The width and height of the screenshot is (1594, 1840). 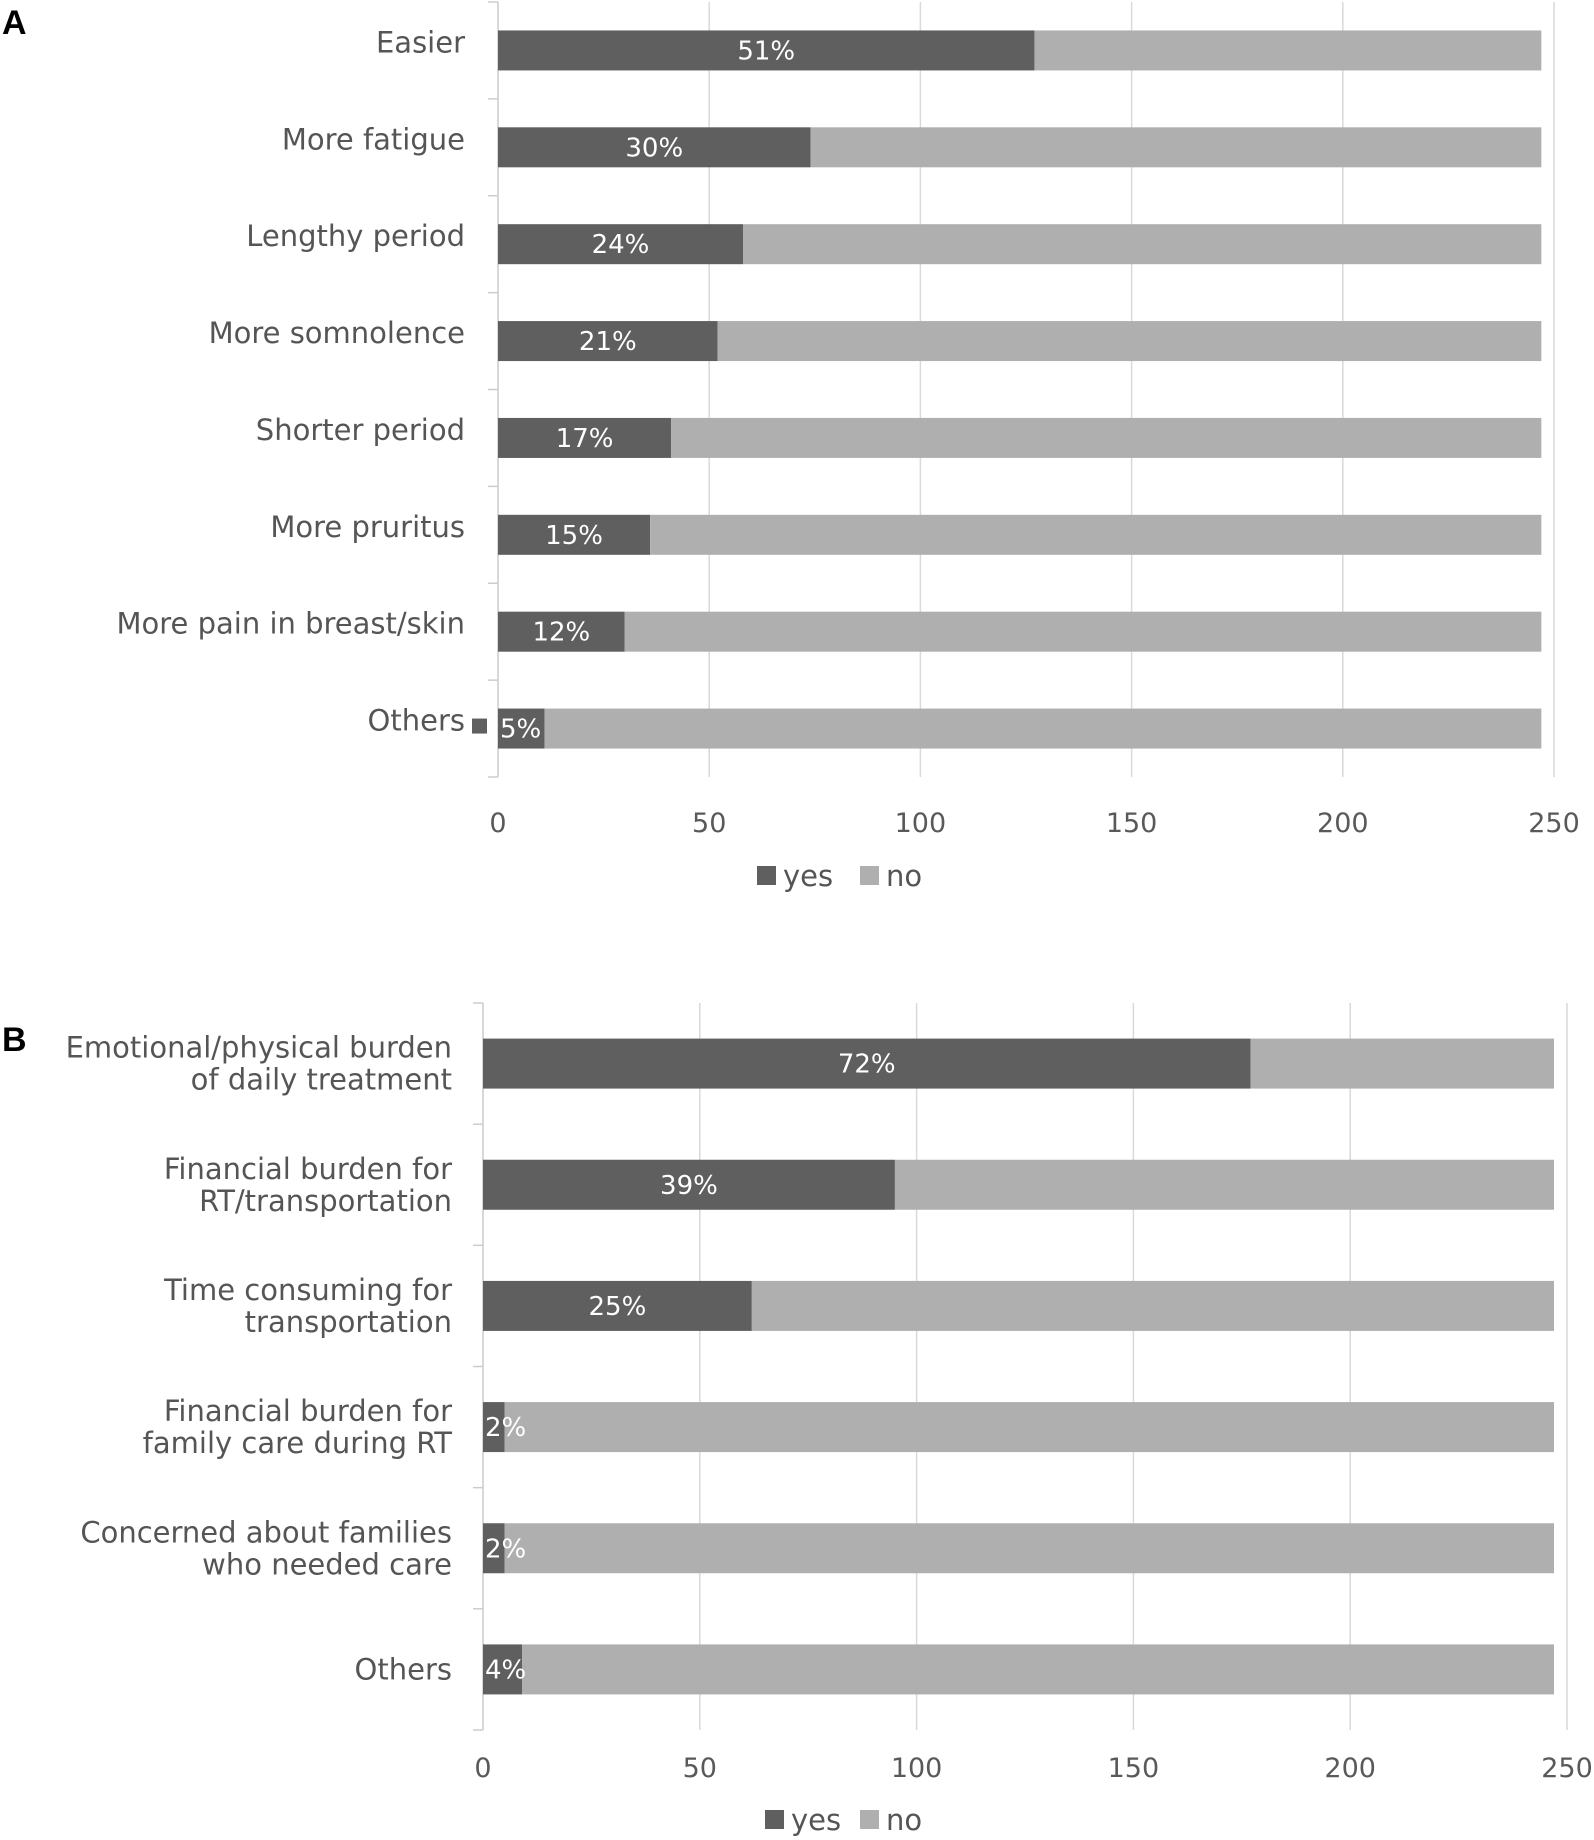 I want to click on category-label: transportation, so click(x=348, y=1322).